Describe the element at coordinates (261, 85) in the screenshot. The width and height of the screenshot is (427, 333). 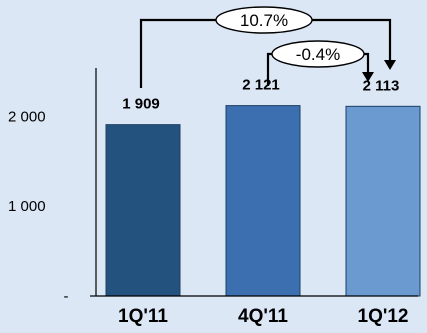
I see `value-label-1: 2 121` at that location.